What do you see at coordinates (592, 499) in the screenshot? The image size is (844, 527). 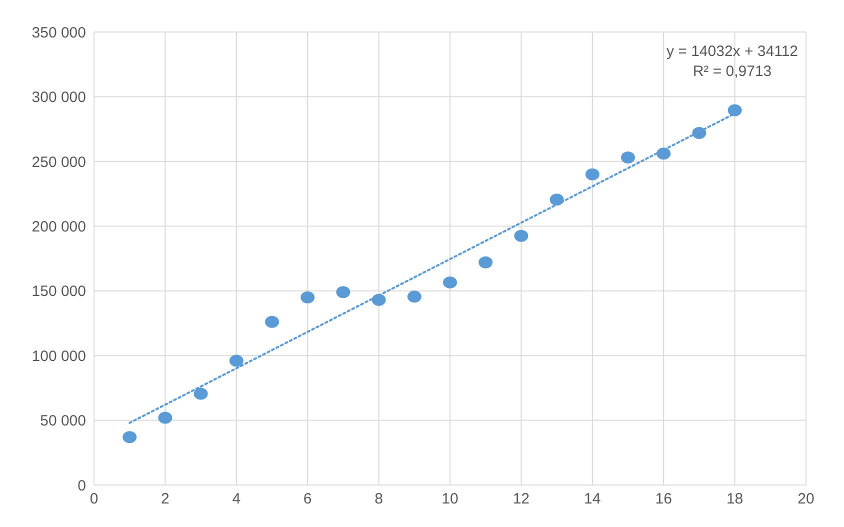 I see `x-tick-label: 14` at bounding box center [592, 499].